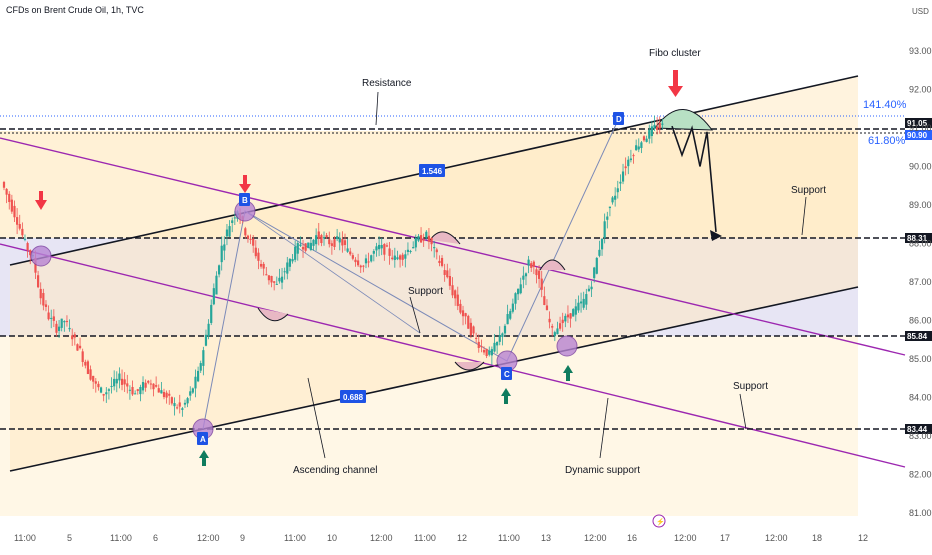 The width and height of the screenshot is (932, 555). Describe the element at coordinates (920, 282) in the screenshot. I see `y-tick-label: 87.00` at that location.